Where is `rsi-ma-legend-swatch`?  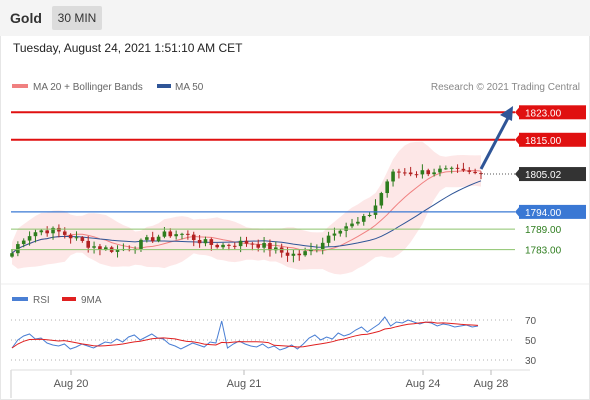 rsi-ma-legend-swatch is located at coordinates (69, 299).